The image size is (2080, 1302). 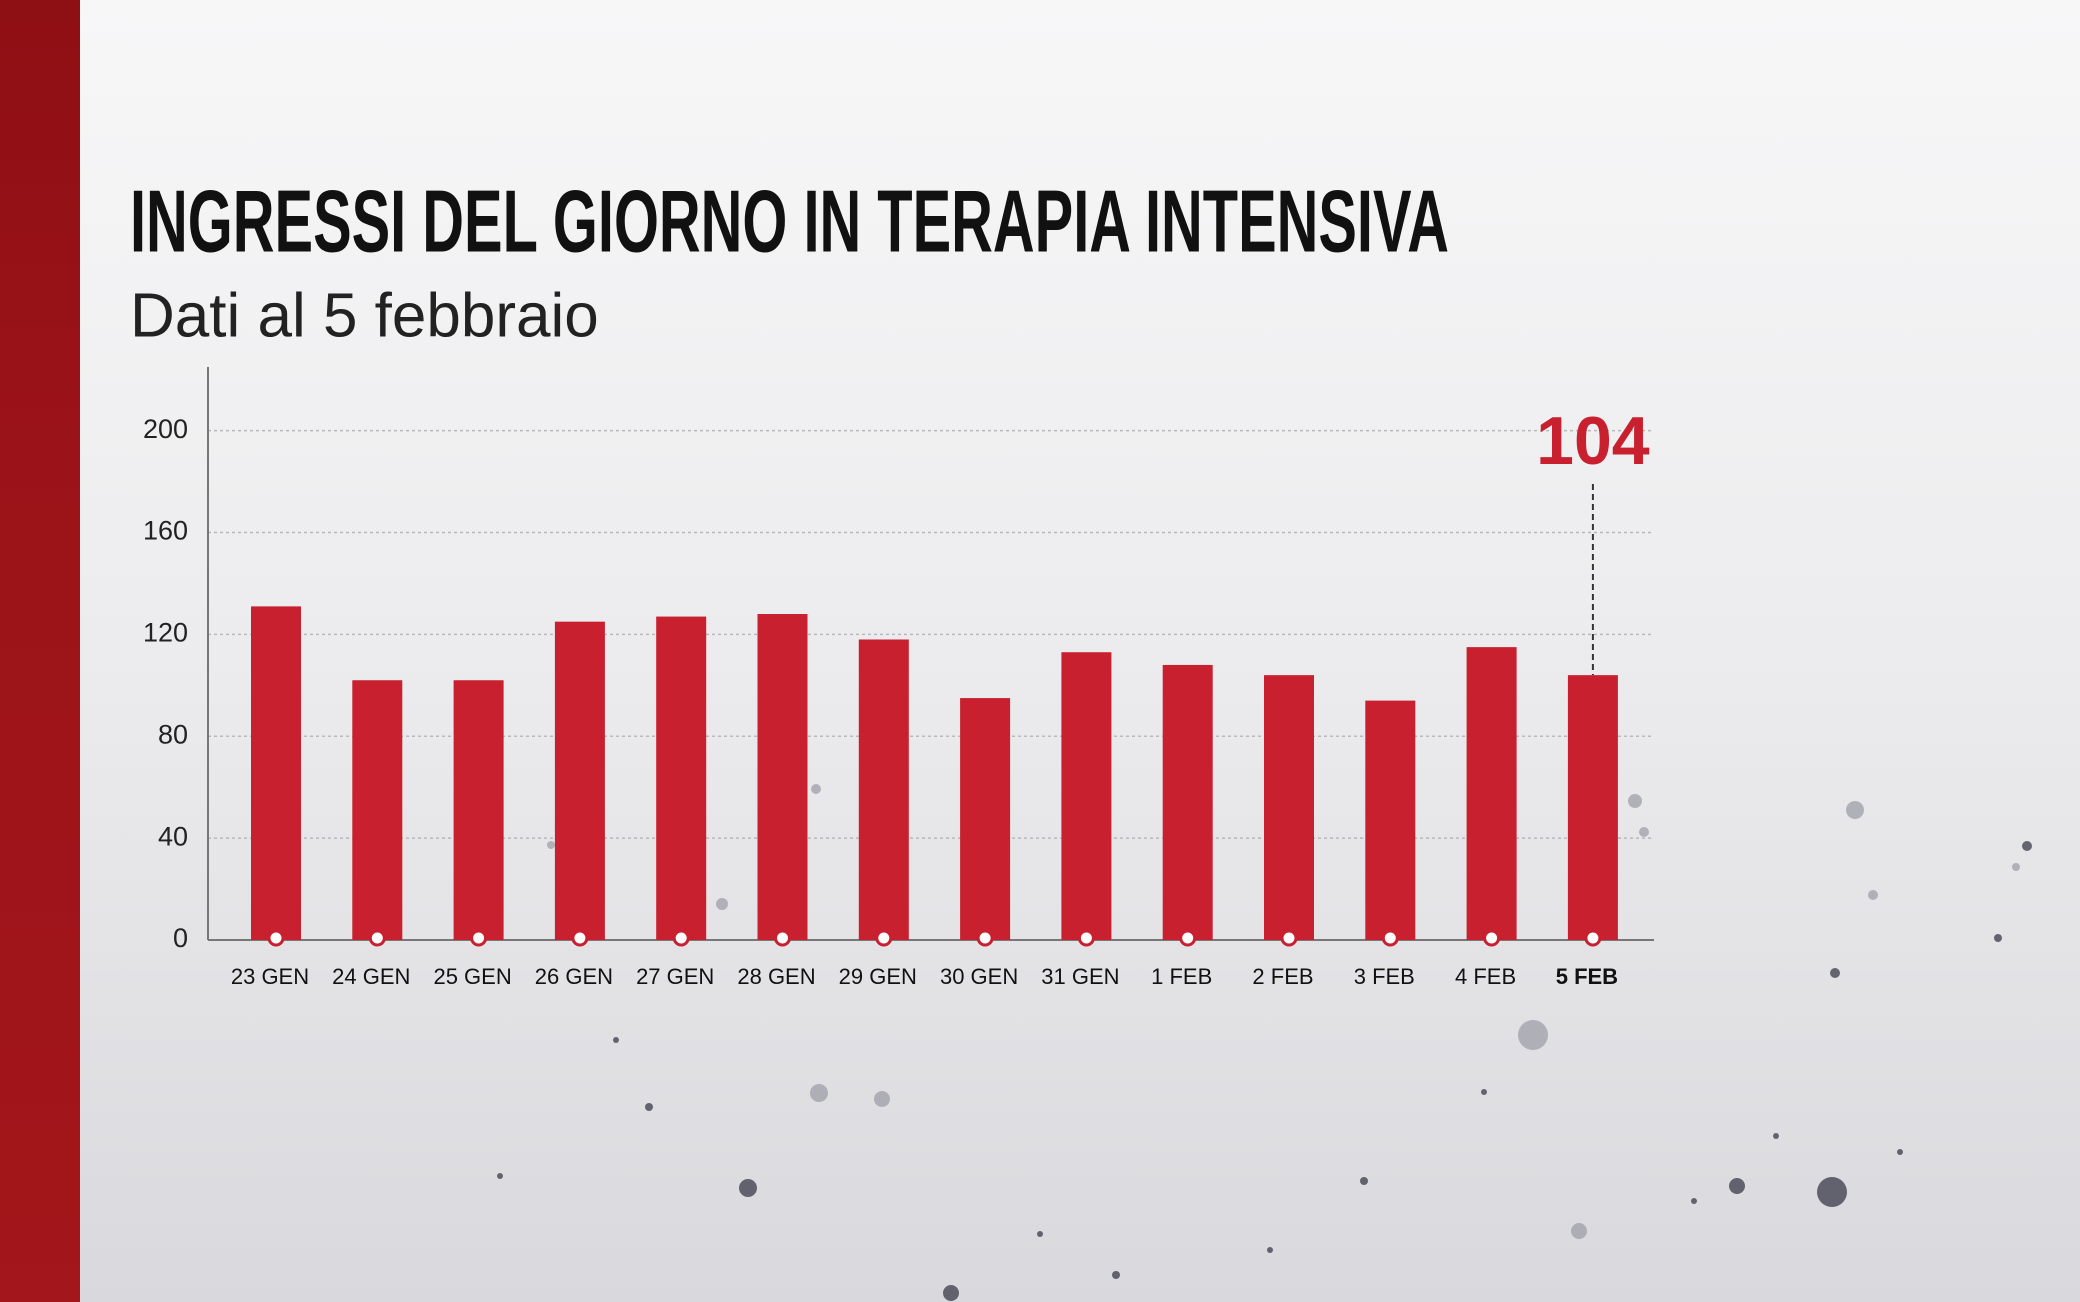 I want to click on x-tick-label: 1 FEB, so click(x=1181, y=976).